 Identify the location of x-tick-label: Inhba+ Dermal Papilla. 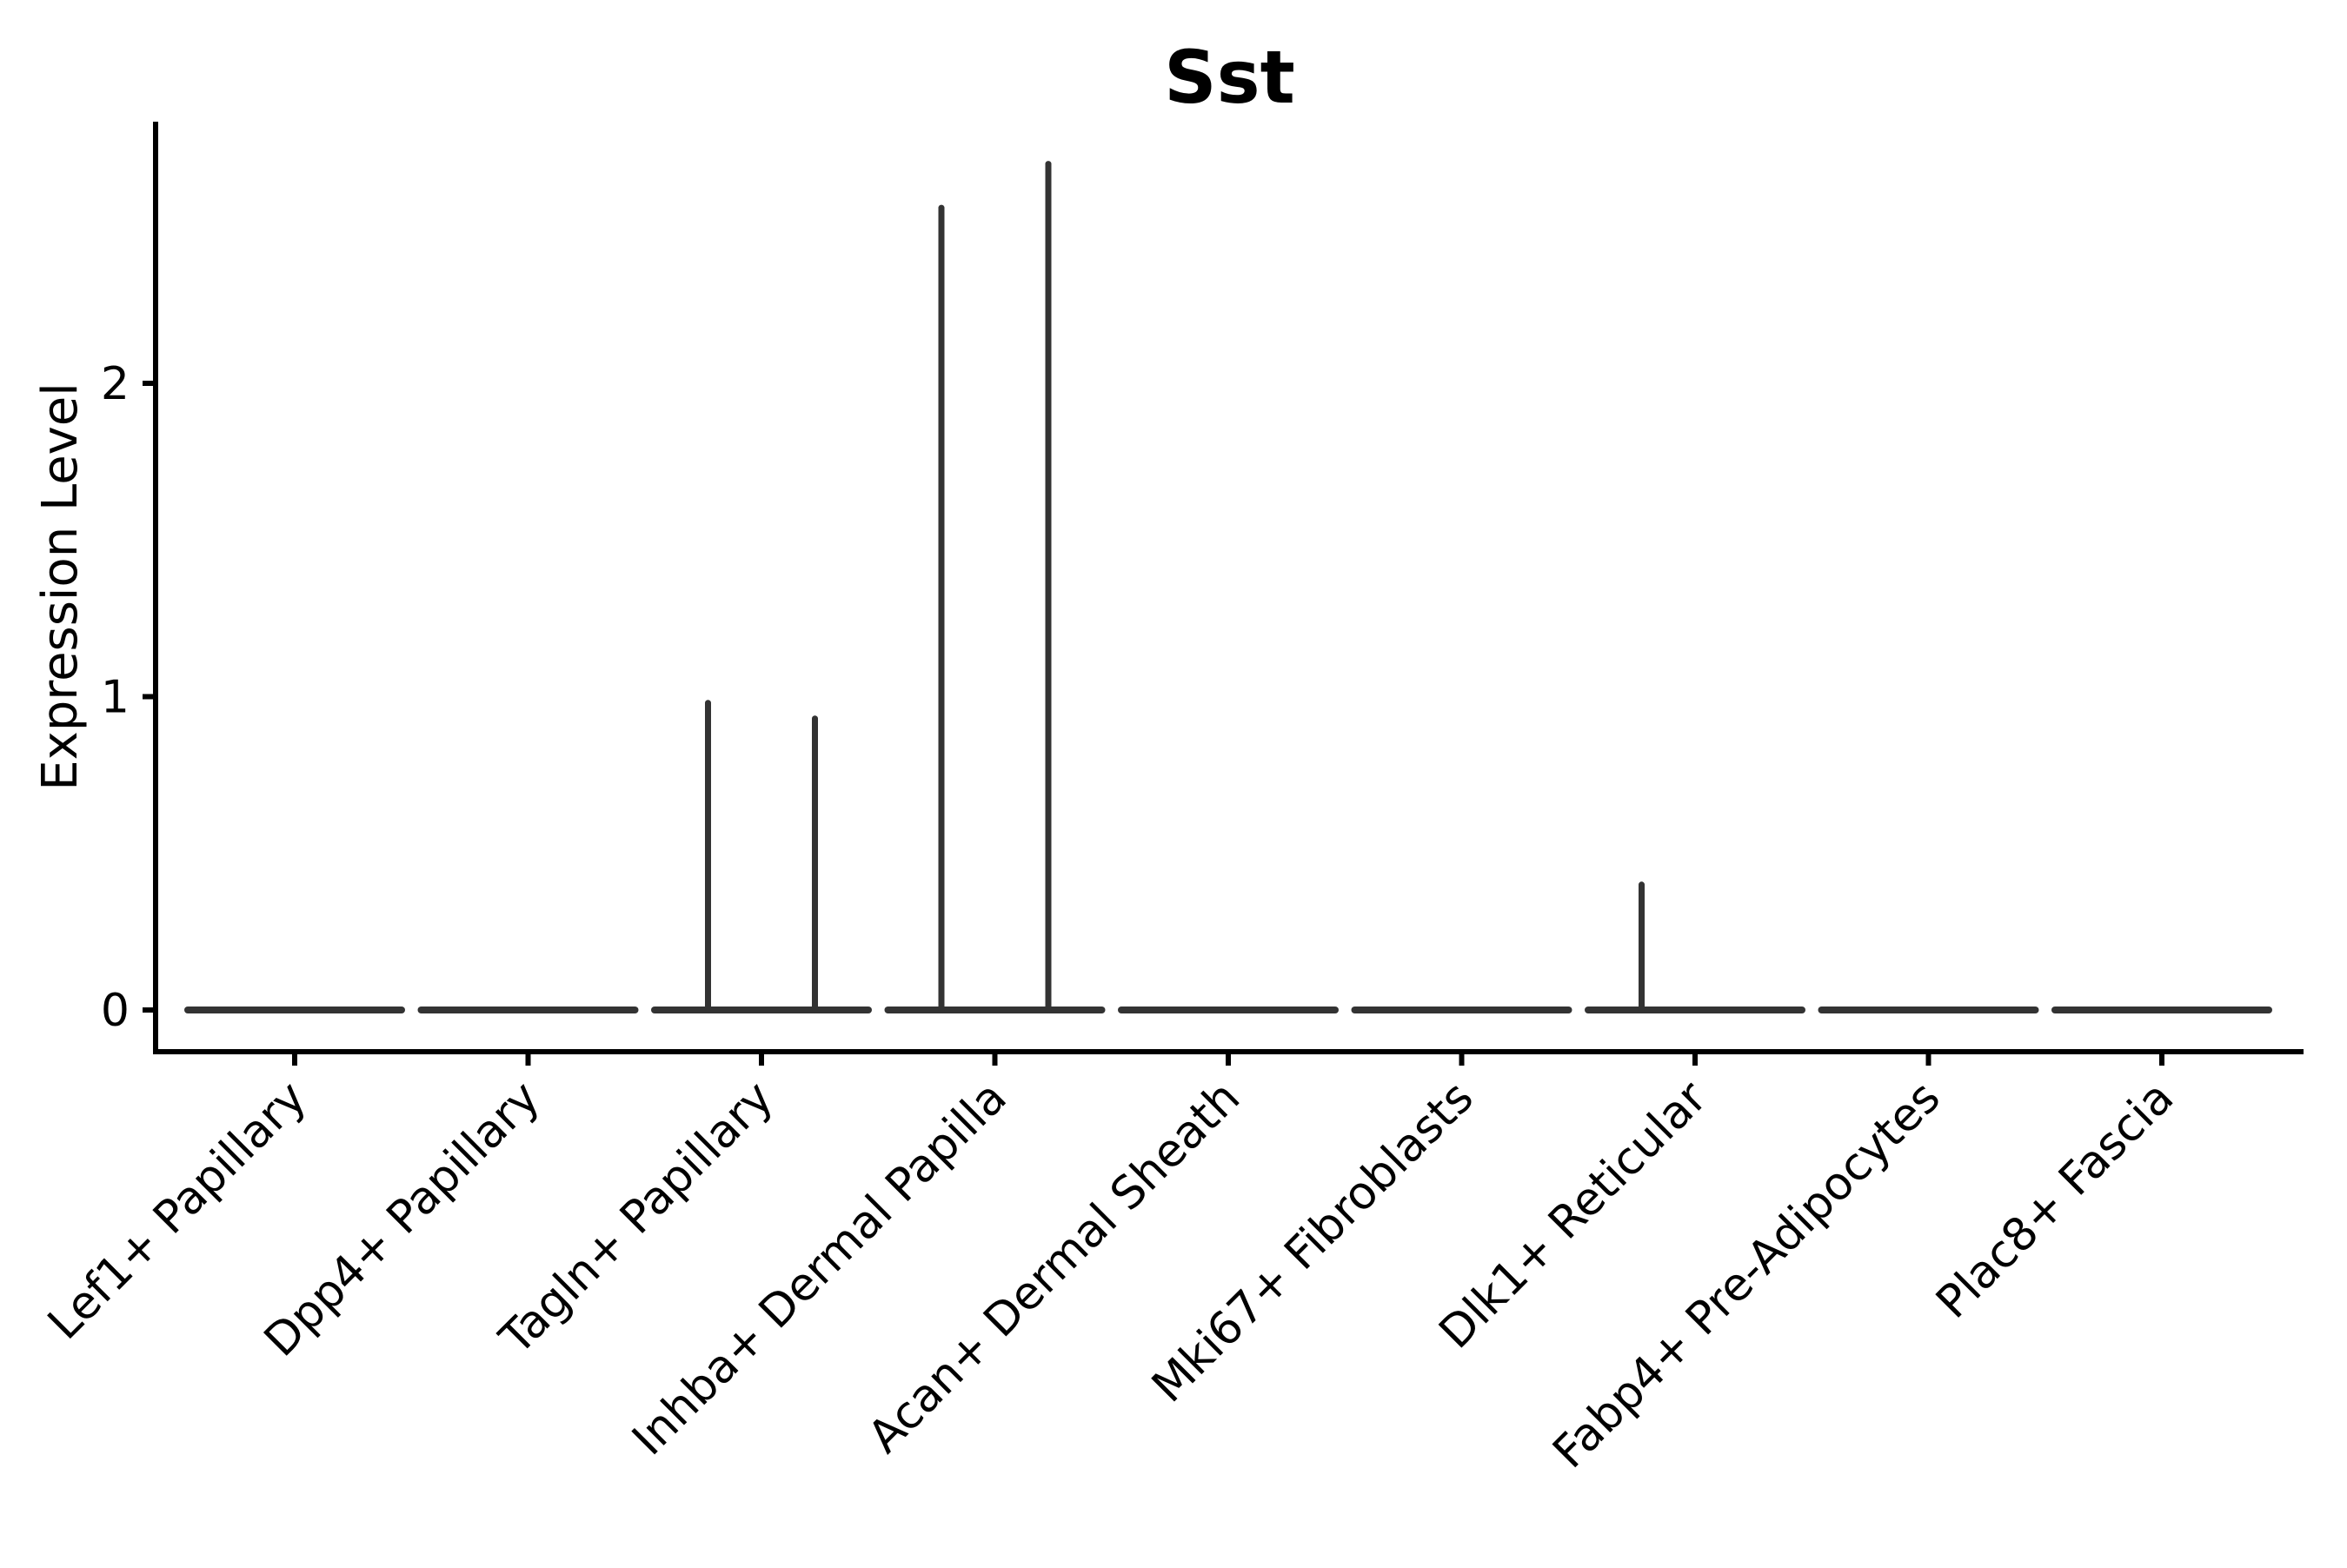
(819, 1268).